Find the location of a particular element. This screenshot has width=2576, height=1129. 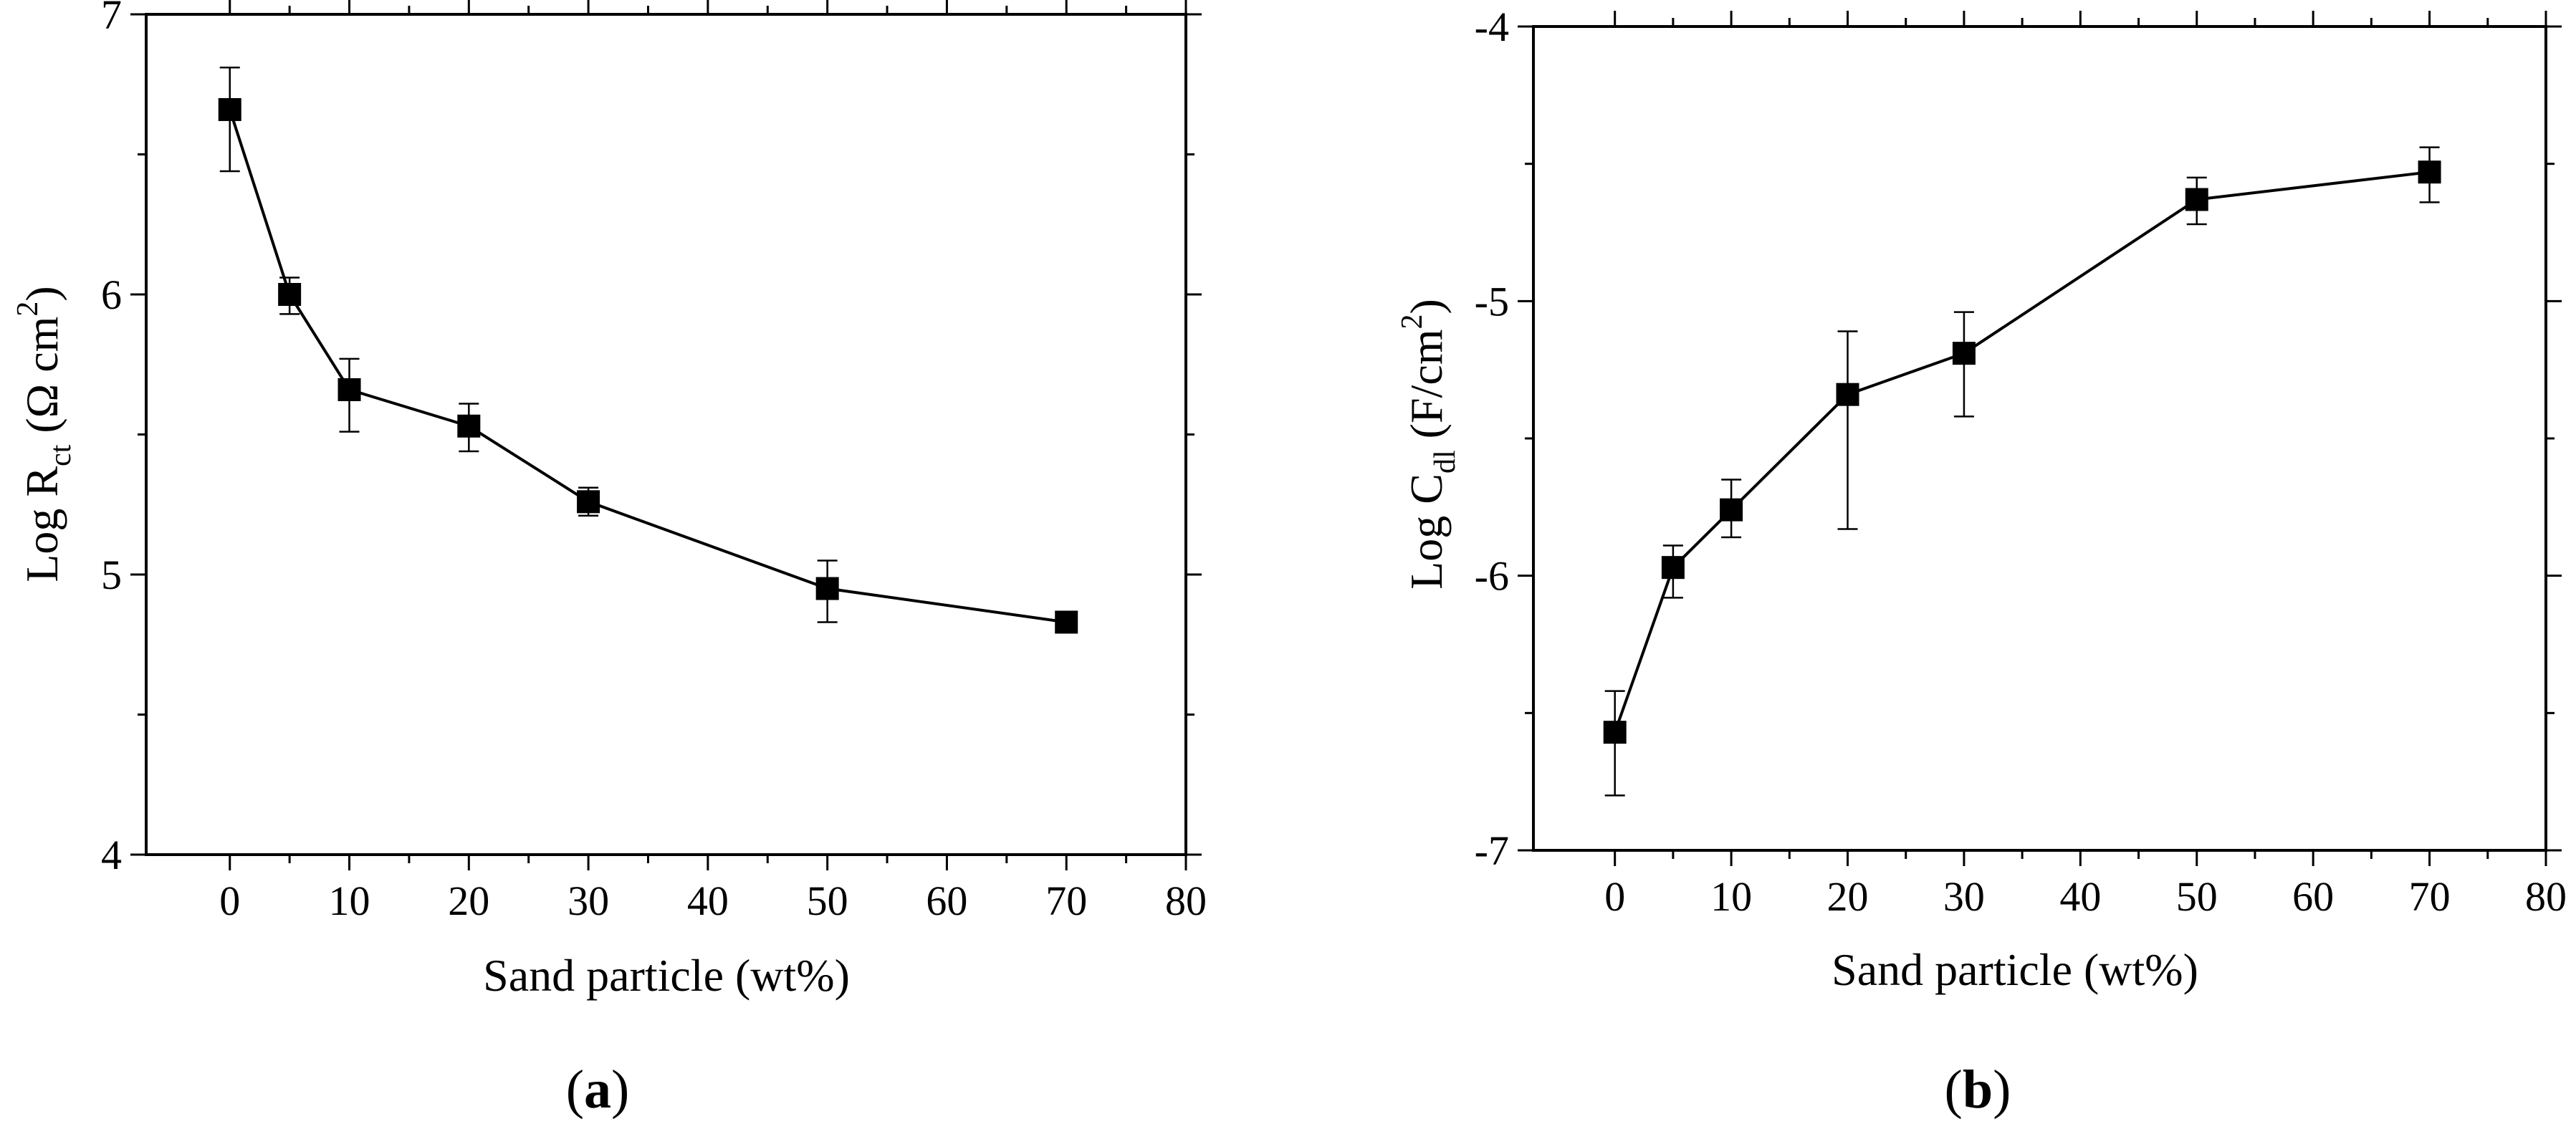

panel-label-close-a: ) is located at coordinates (620, 1090).